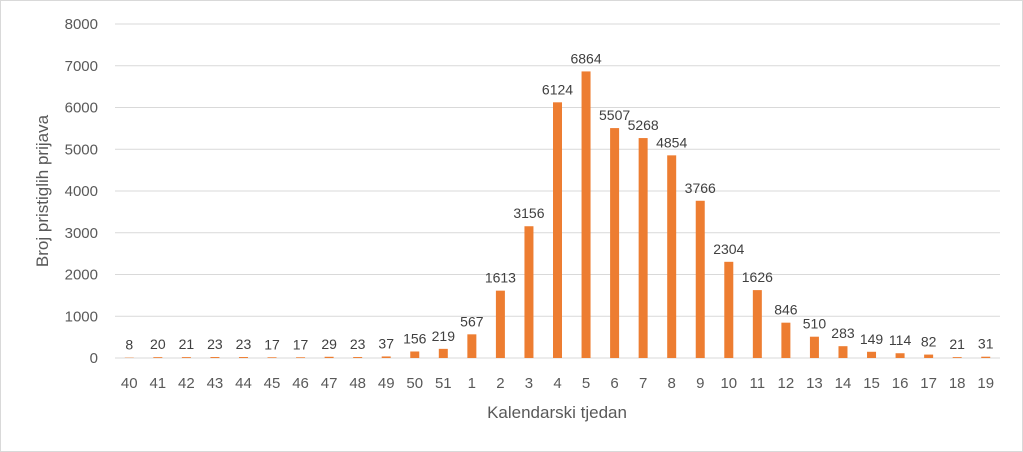 This screenshot has width=1023, height=452. What do you see at coordinates (529, 383) in the screenshot?
I see `x-tick-label: 3` at bounding box center [529, 383].